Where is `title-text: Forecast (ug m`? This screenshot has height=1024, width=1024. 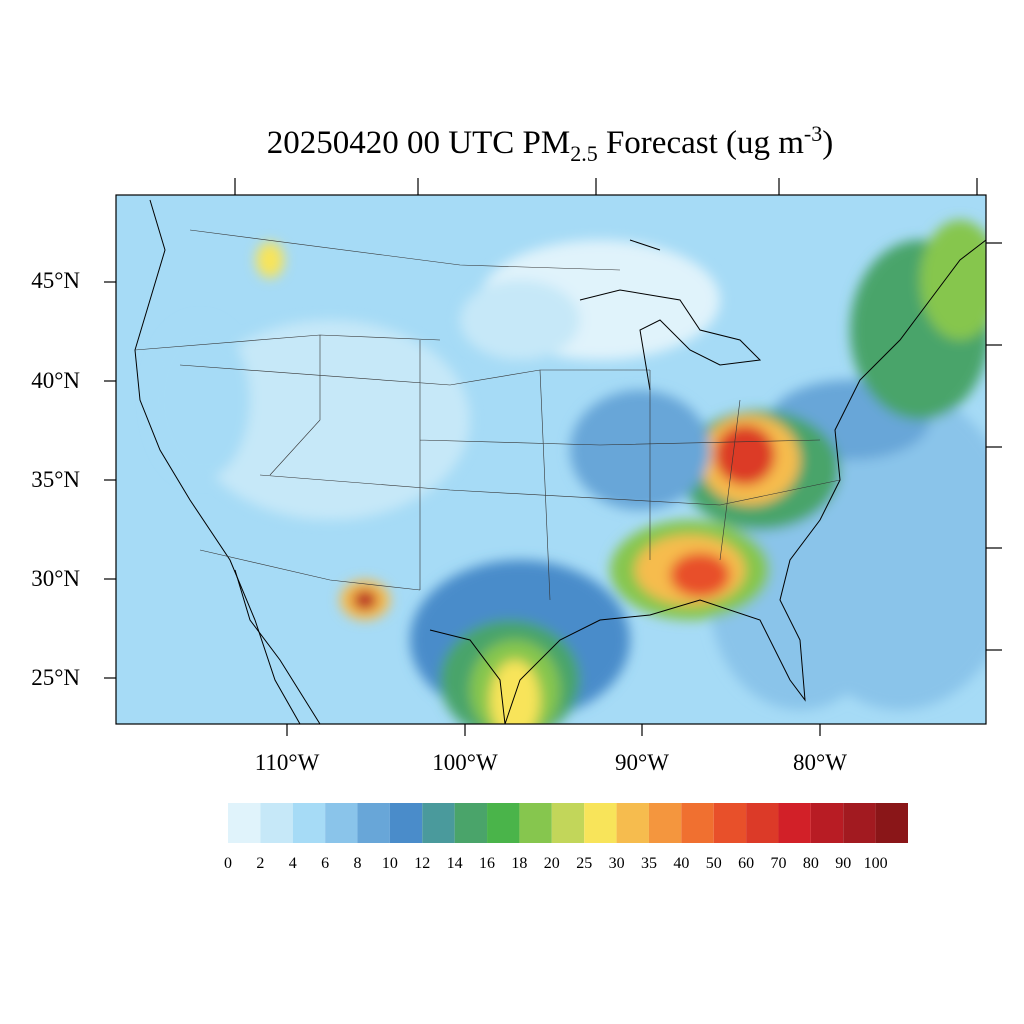
title-text: Forecast (ug m is located at coordinates (701, 143).